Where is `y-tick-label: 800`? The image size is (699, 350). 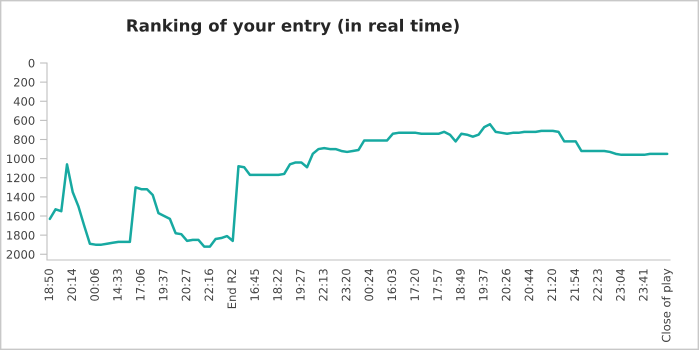
y-tick-label: 800 is located at coordinates (24, 139).